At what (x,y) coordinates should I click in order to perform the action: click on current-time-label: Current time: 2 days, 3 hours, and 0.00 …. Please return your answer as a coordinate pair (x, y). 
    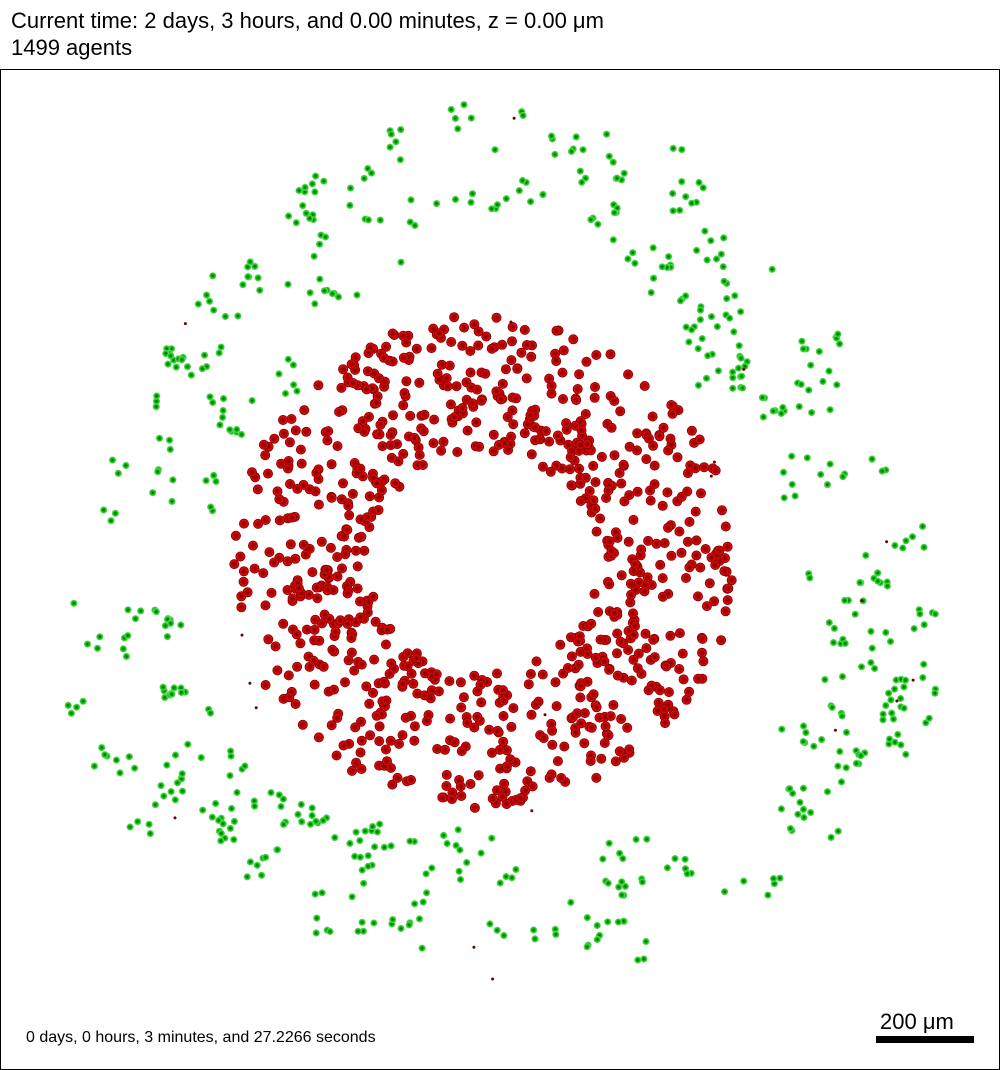
    Looking at the image, I should click on (307, 20).